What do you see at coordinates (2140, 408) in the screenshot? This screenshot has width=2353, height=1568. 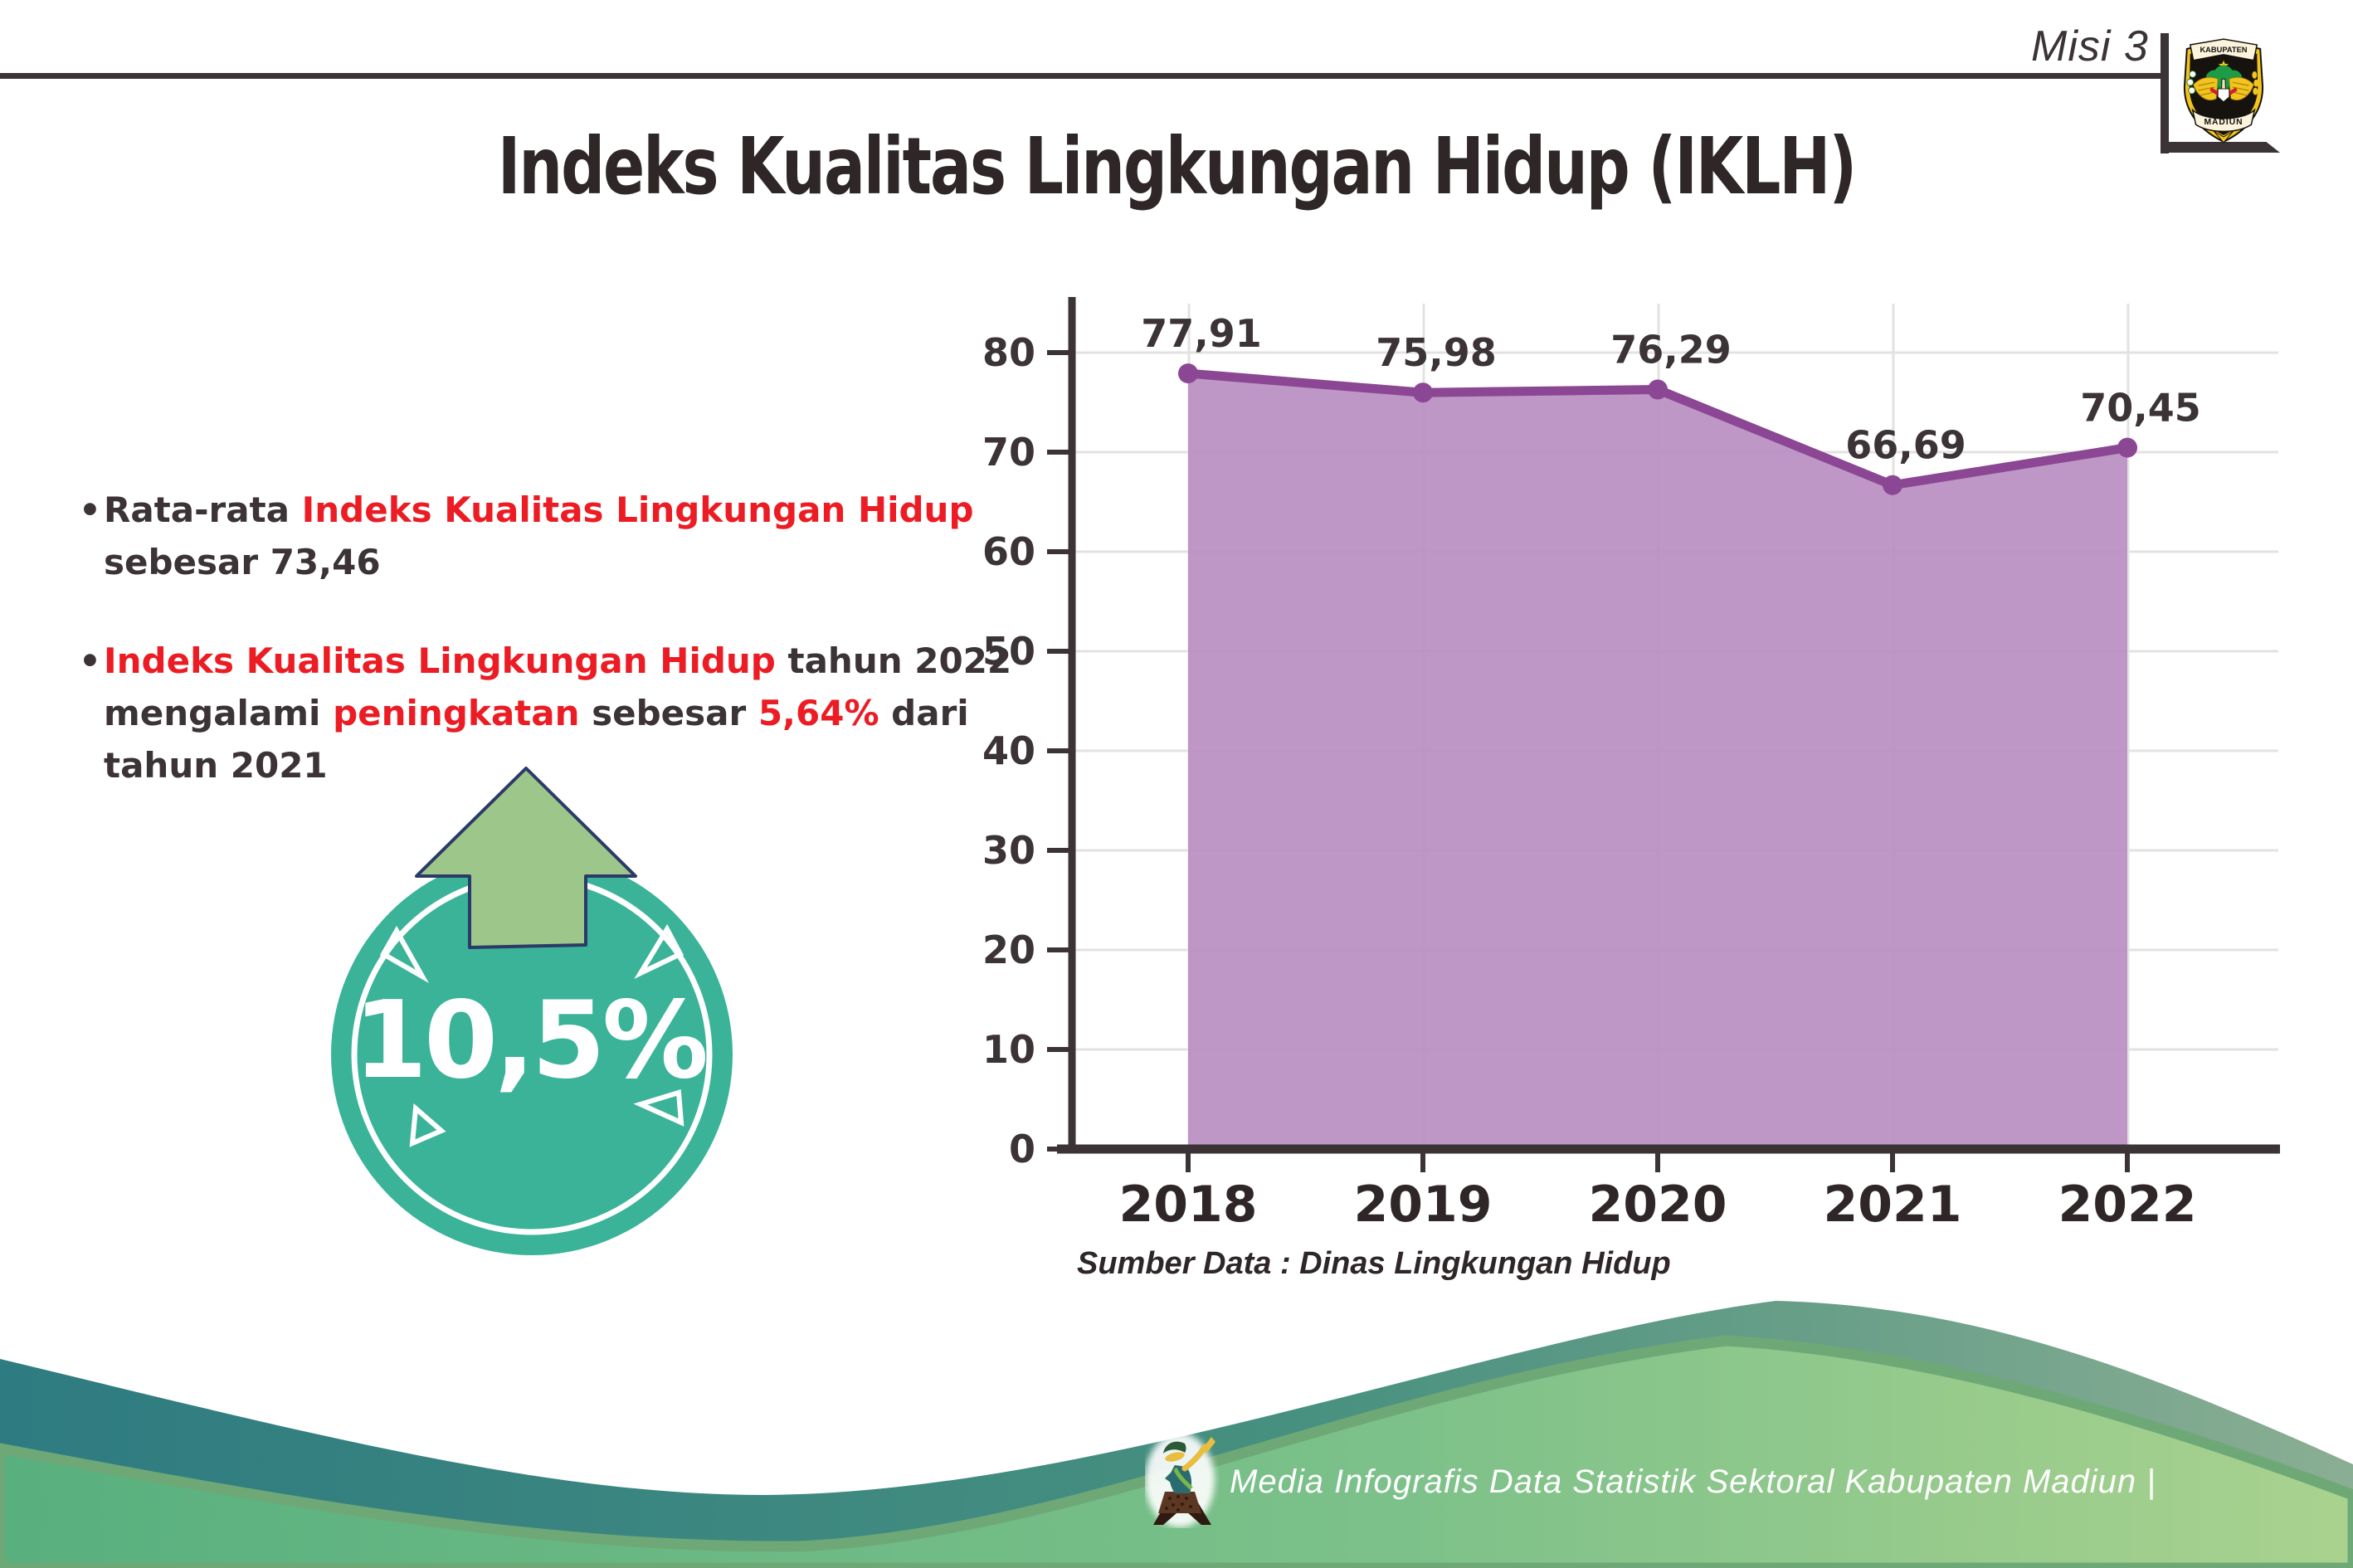 I see `svg-text: 70,45` at bounding box center [2140, 408].